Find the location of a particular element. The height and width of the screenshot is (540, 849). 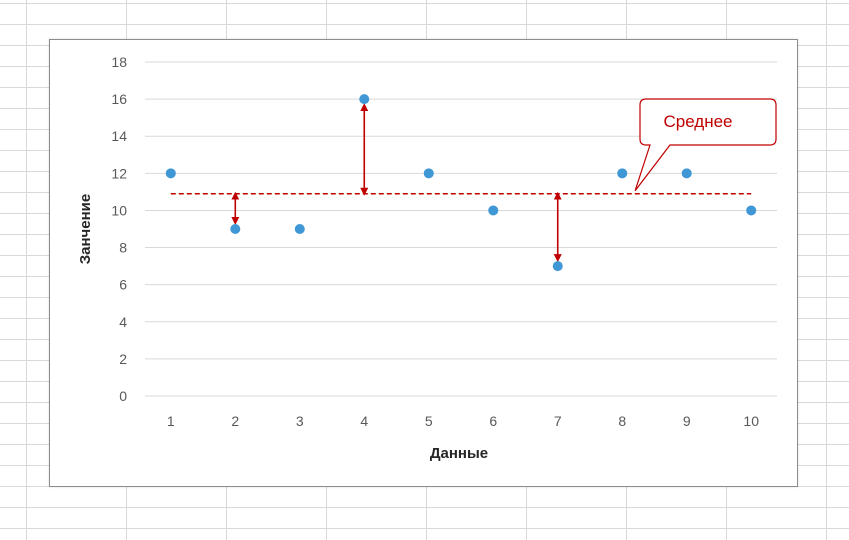

x-tick-label: 10 is located at coordinates (751, 421).